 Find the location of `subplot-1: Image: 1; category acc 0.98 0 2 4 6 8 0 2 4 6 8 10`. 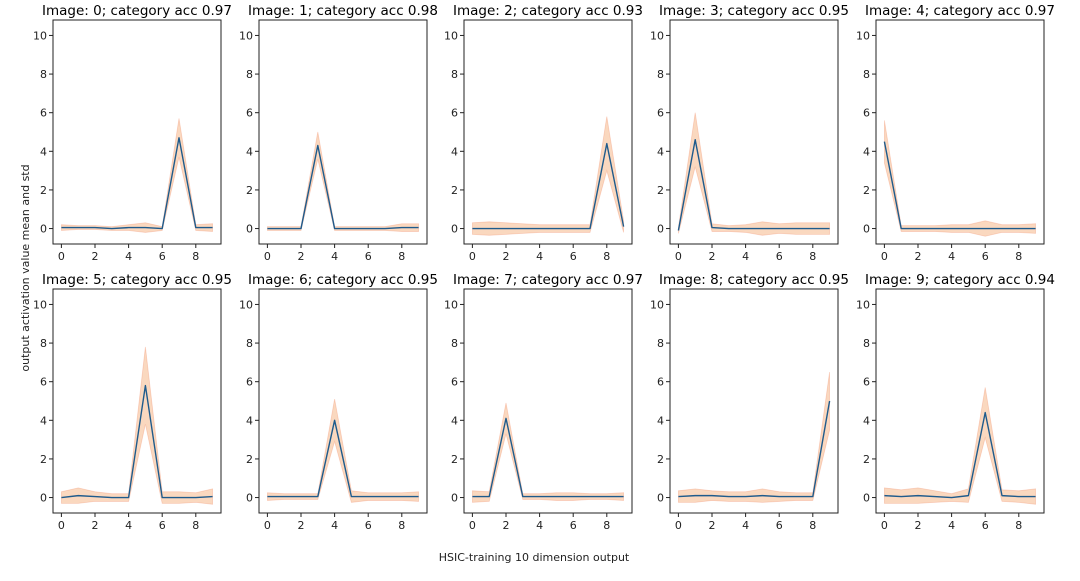

subplot-1: Image: 1; category acc 0.98 0 2 4 6 8 0 2 4 6 8 10 is located at coordinates (338, 133).